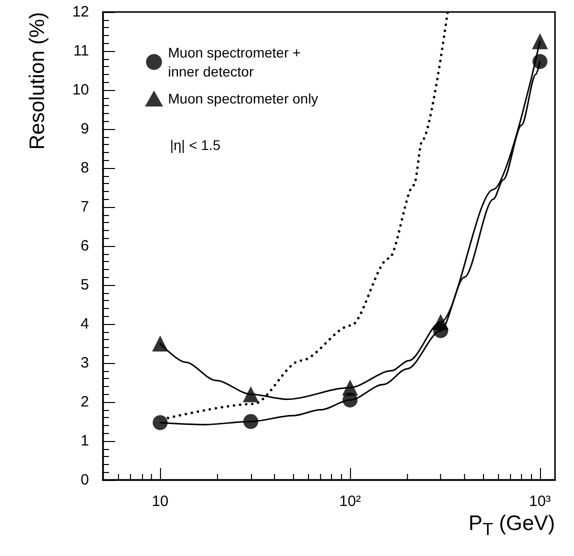 This screenshot has width=574, height=556. Describe the element at coordinates (84, 324) in the screenshot. I see `y-tick-label: 4` at that location.